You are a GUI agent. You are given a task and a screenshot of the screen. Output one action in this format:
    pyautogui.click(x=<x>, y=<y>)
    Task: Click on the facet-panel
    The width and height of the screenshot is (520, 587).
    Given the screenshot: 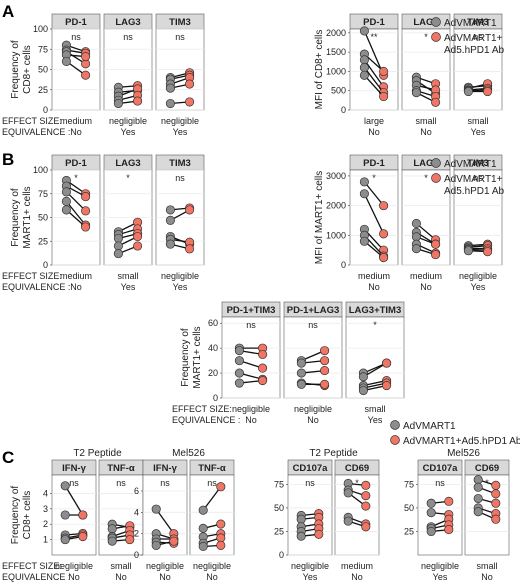 What is the action you would take?
    pyautogui.click(x=374, y=217)
    